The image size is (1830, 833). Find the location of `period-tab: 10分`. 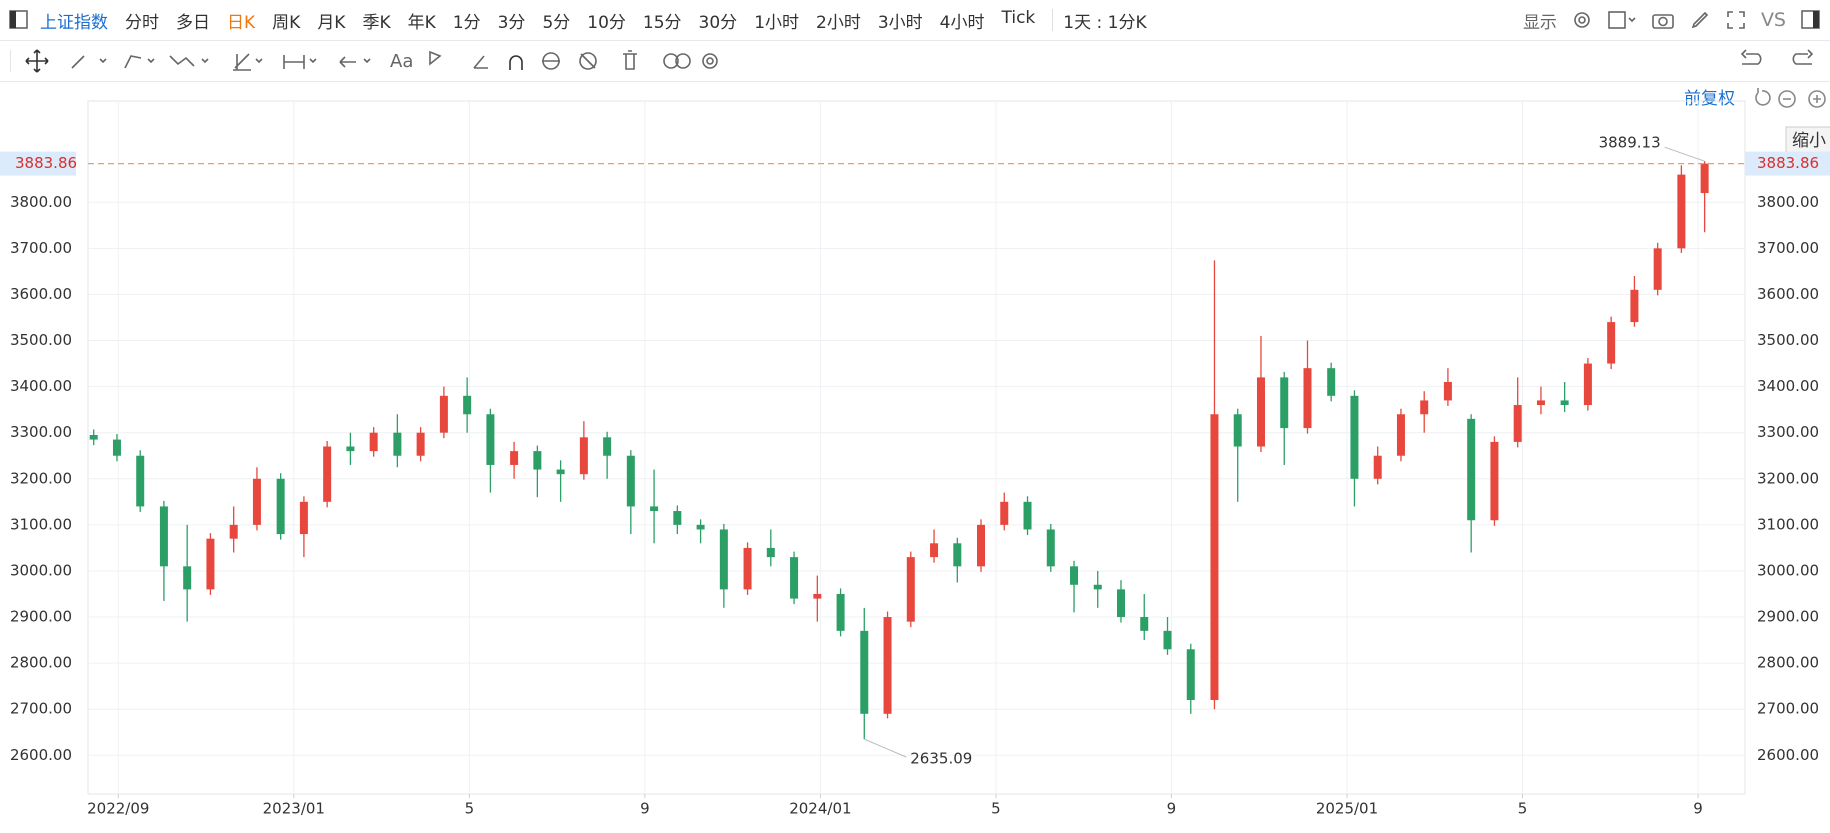

period-tab: 10分 is located at coordinates (606, 22).